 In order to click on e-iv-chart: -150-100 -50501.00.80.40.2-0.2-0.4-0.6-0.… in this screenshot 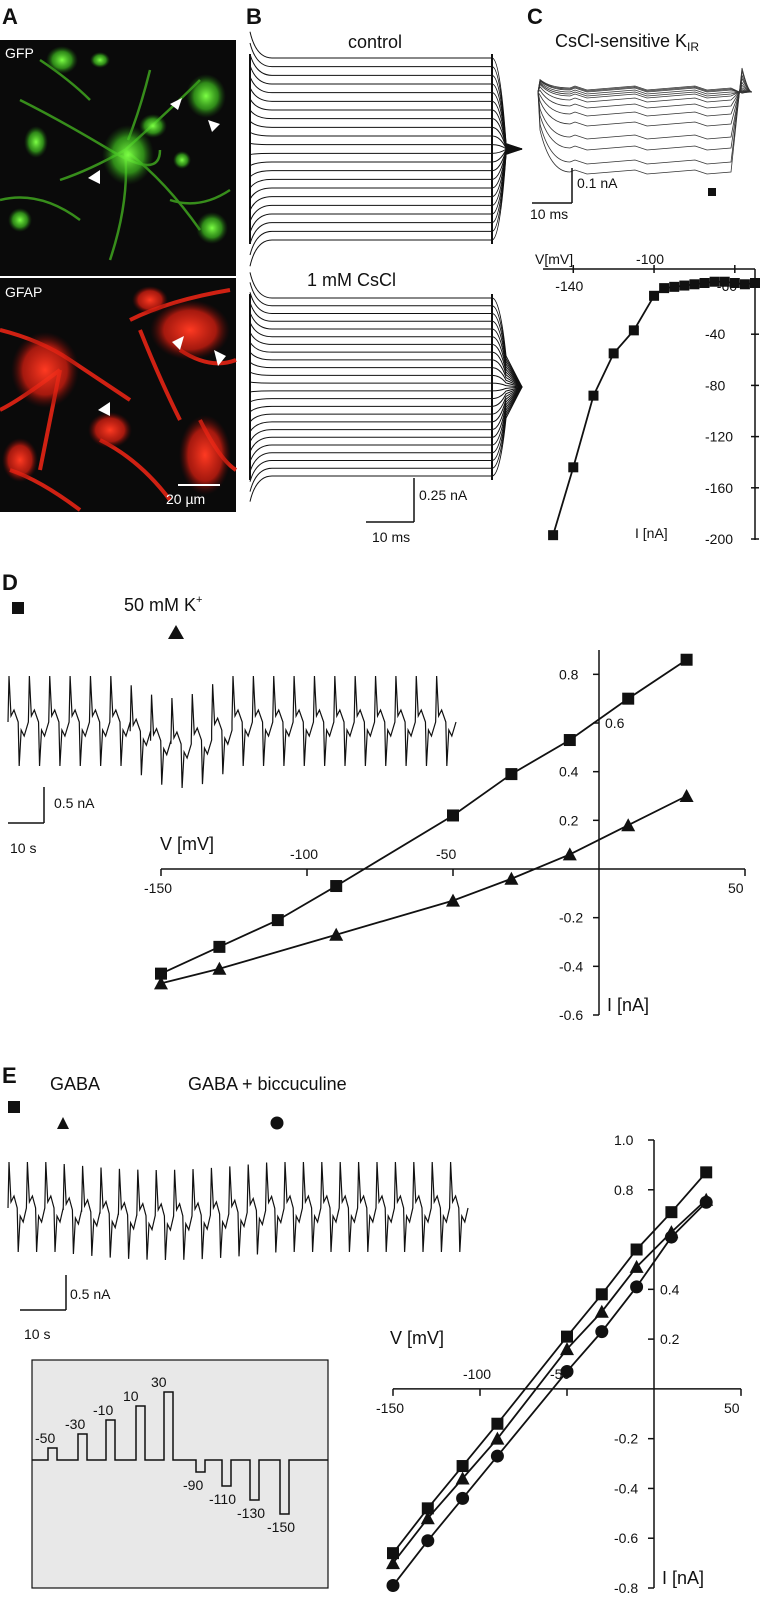, I will do `click(559, 1364)`.